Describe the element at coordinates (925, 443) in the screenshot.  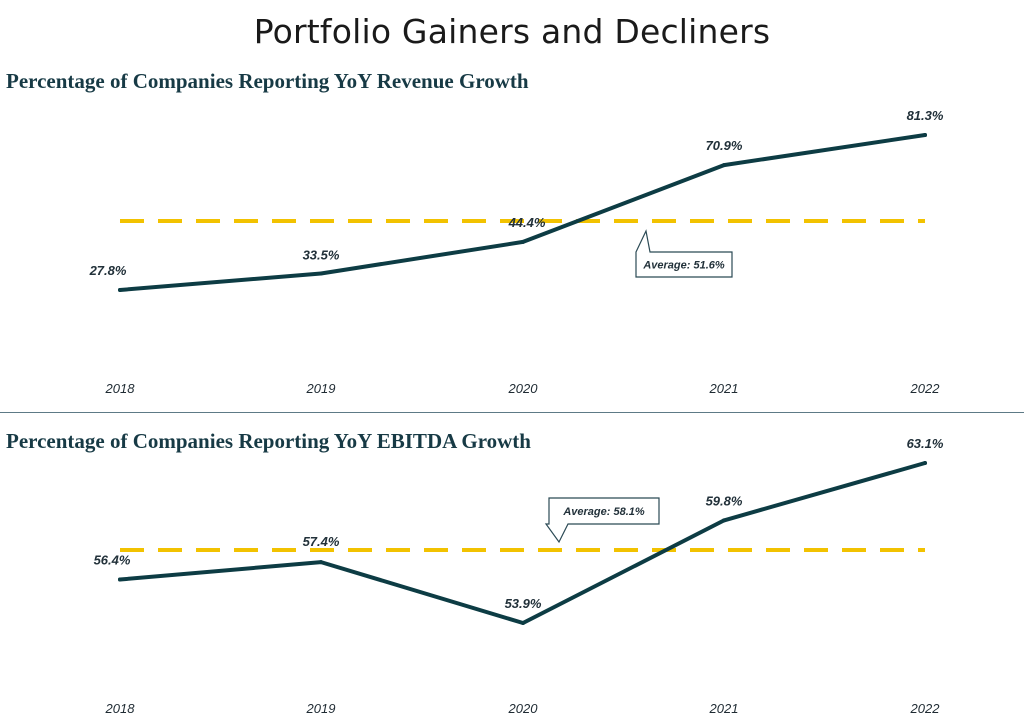
I see `data-label: 63.1%` at that location.